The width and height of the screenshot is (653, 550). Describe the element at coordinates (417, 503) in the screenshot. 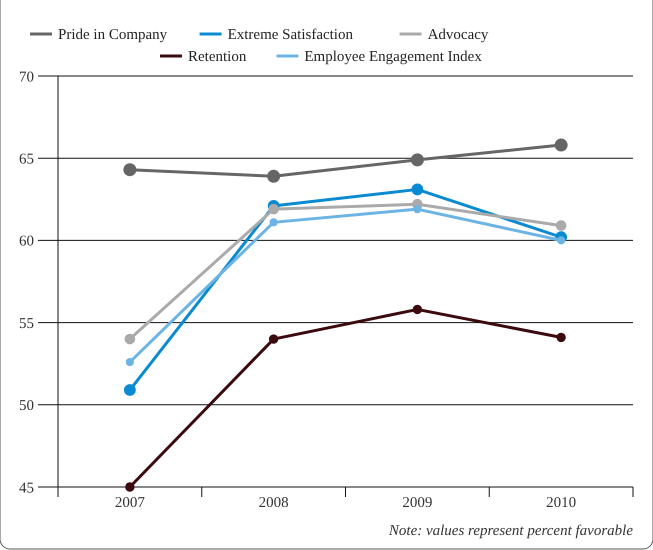

I see `x-tick-label: 2009` at that location.